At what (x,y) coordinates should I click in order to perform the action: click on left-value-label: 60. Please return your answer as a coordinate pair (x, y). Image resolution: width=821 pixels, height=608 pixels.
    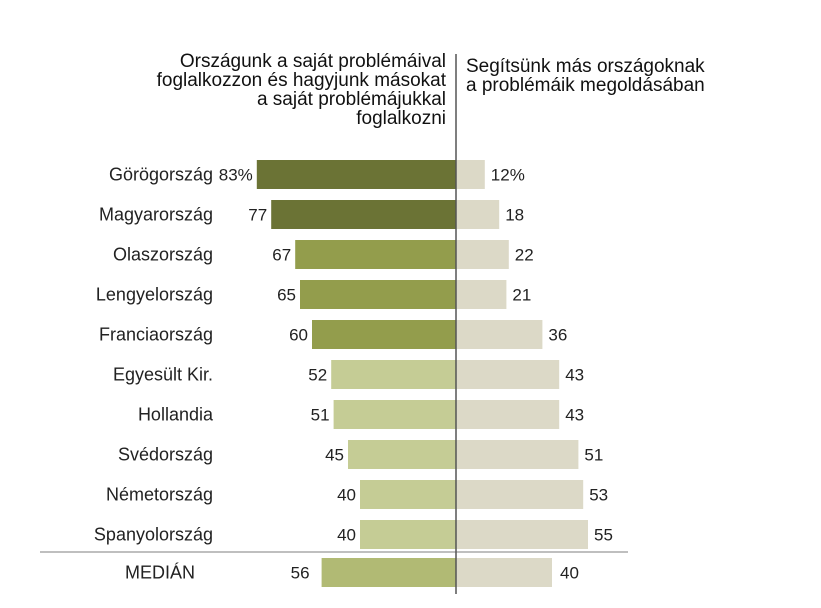
    Looking at the image, I should click on (298, 335).